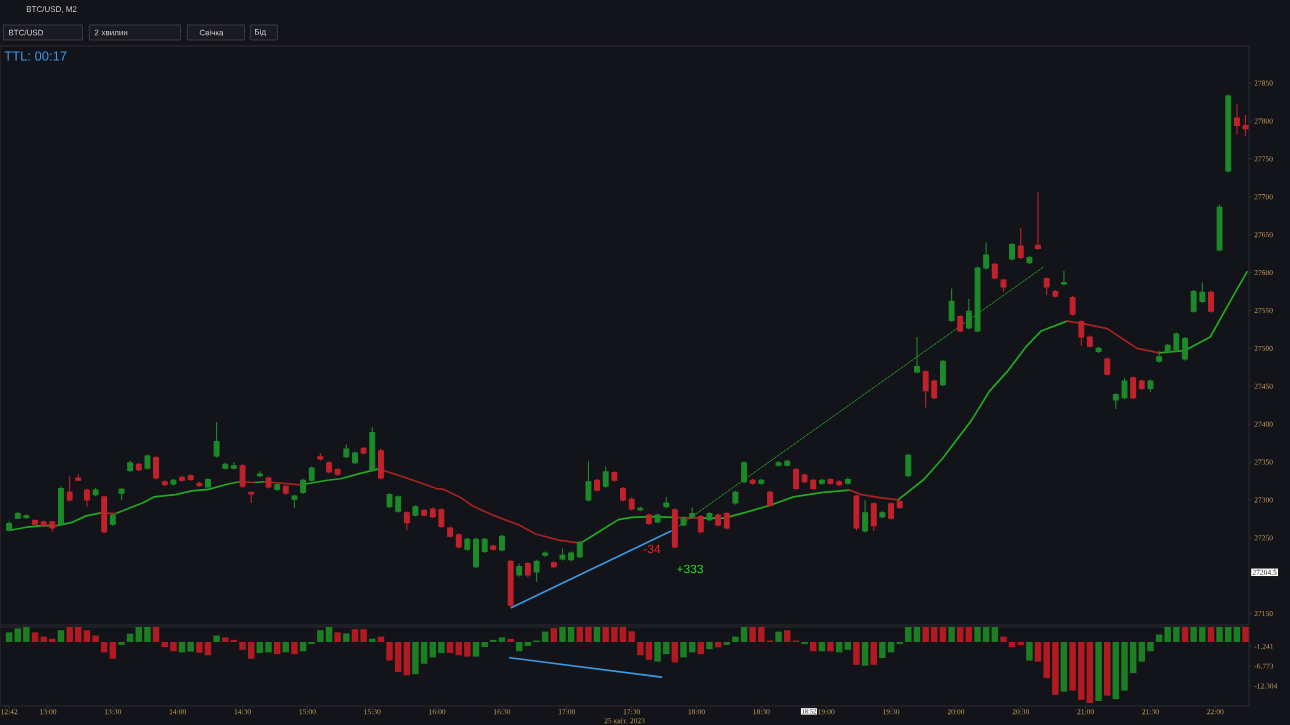  Describe the element at coordinates (111, 32) in the screenshot. I see `text: 2 хвилин` at that location.